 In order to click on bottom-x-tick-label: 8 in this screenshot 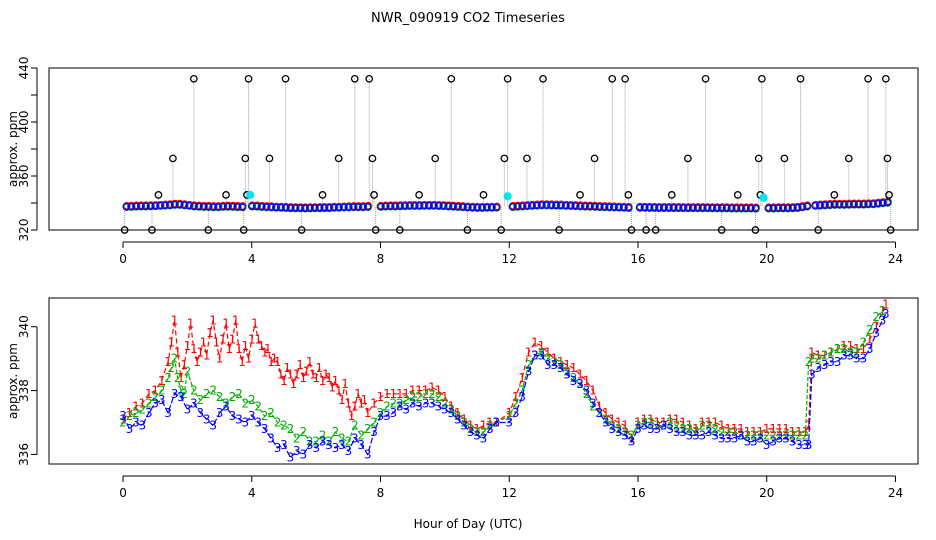, I will do `click(381, 493)`.